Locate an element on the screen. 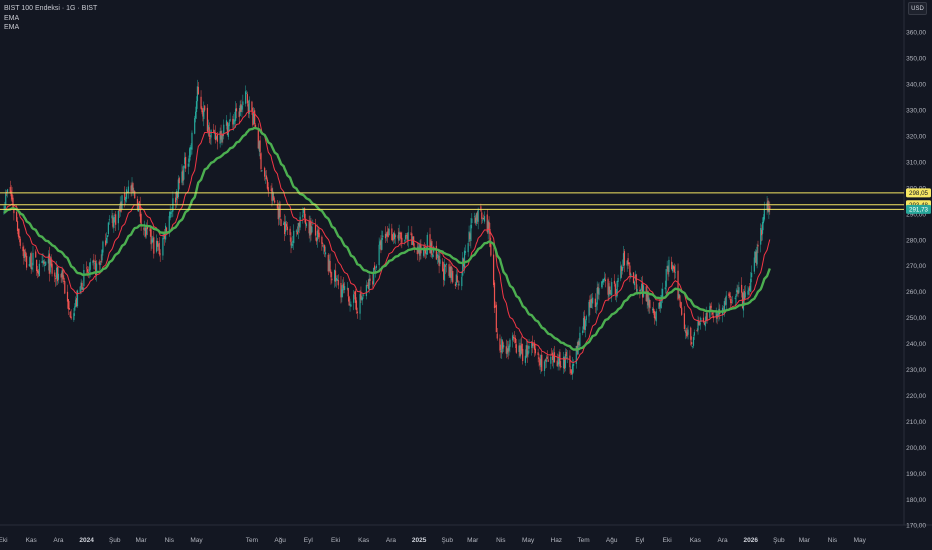  y-tick-label: 350,00 is located at coordinates (916, 59).